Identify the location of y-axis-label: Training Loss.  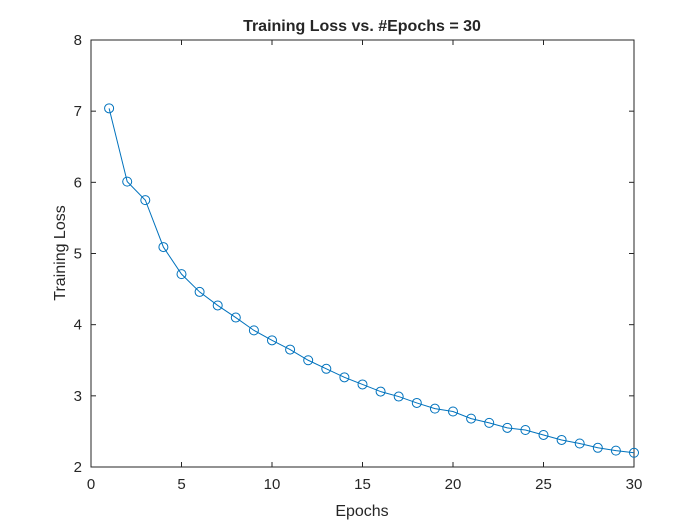
(60, 252).